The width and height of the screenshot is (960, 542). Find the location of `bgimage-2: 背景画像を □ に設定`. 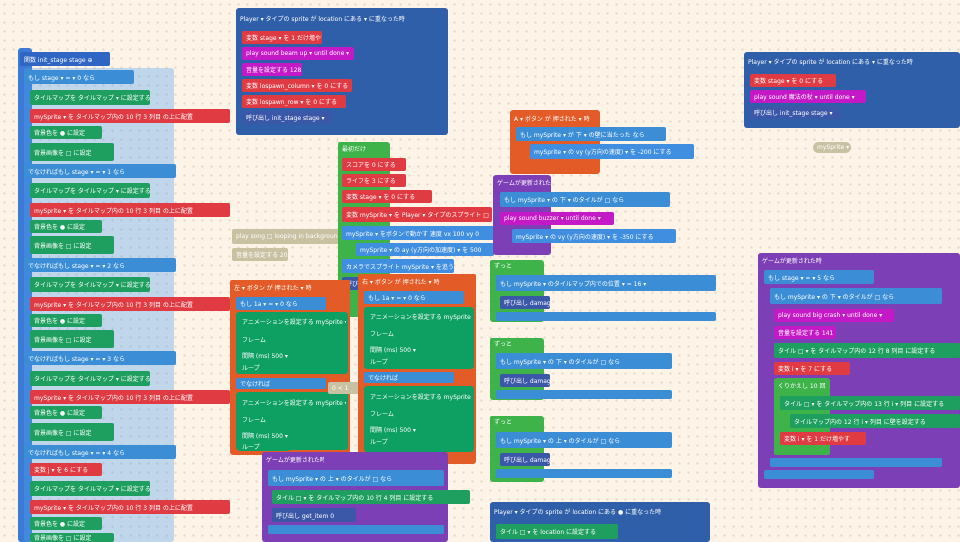

bgimage-2: 背景画像を □ に設定 is located at coordinates (72, 339).